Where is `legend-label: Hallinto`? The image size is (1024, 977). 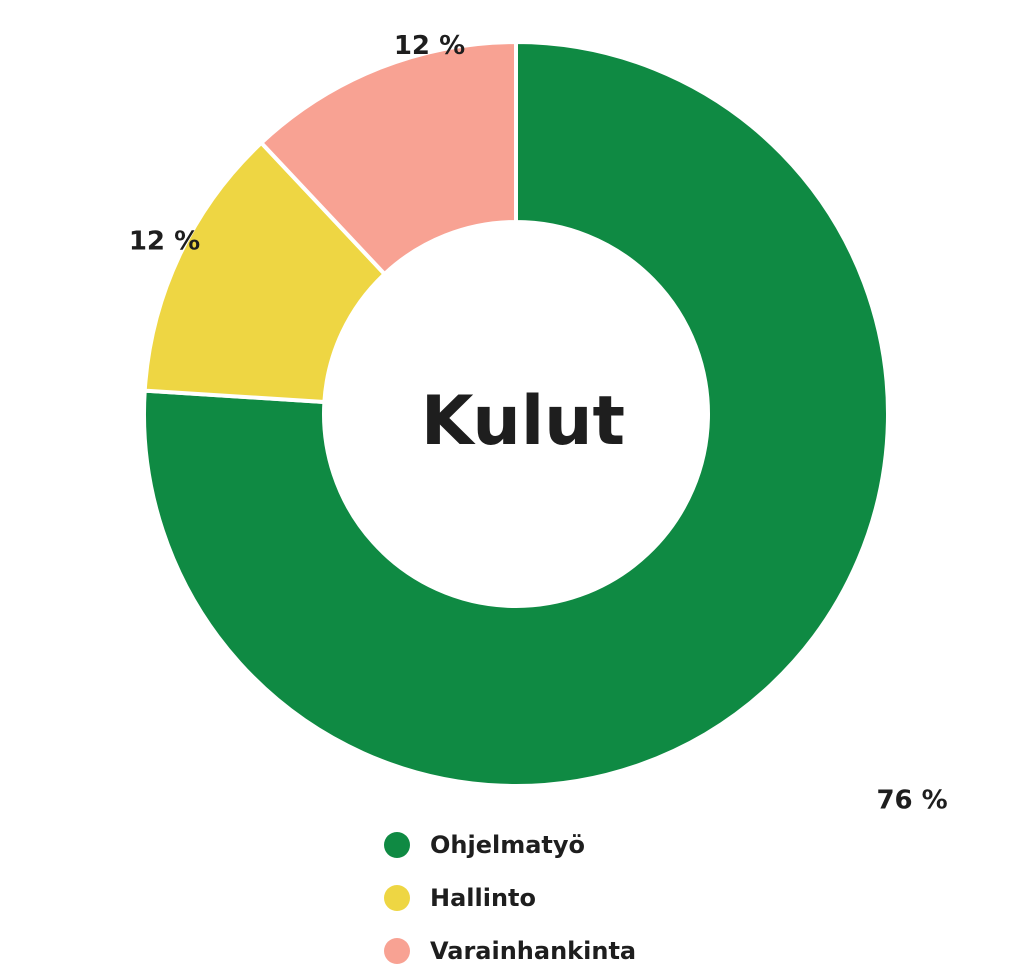
legend-label: Hallinto is located at coordinates (483, 897).